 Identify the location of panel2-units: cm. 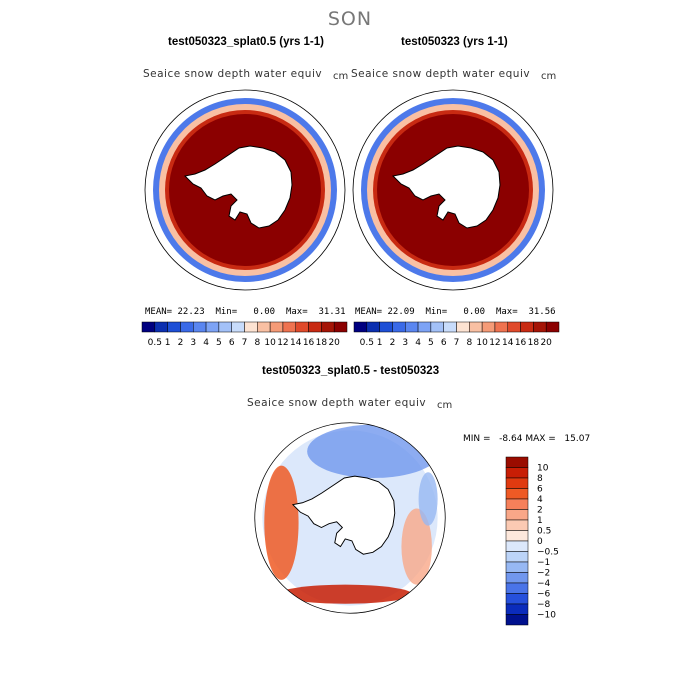
(549, 76).